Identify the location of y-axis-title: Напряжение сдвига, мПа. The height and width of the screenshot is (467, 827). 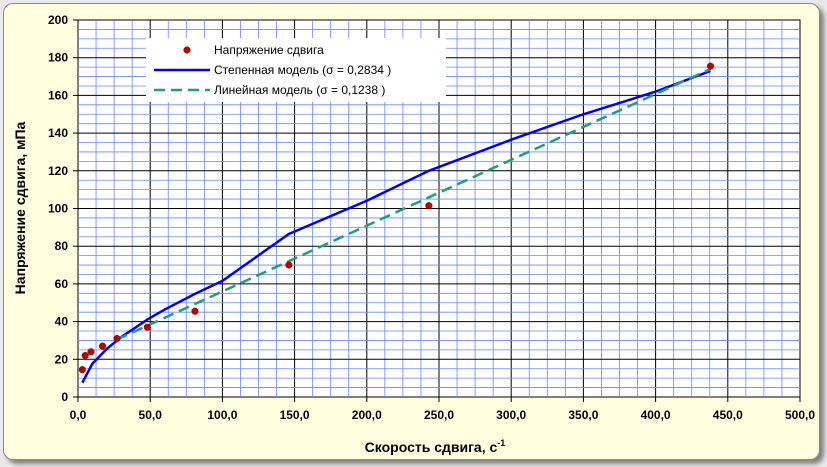
(20, 207).